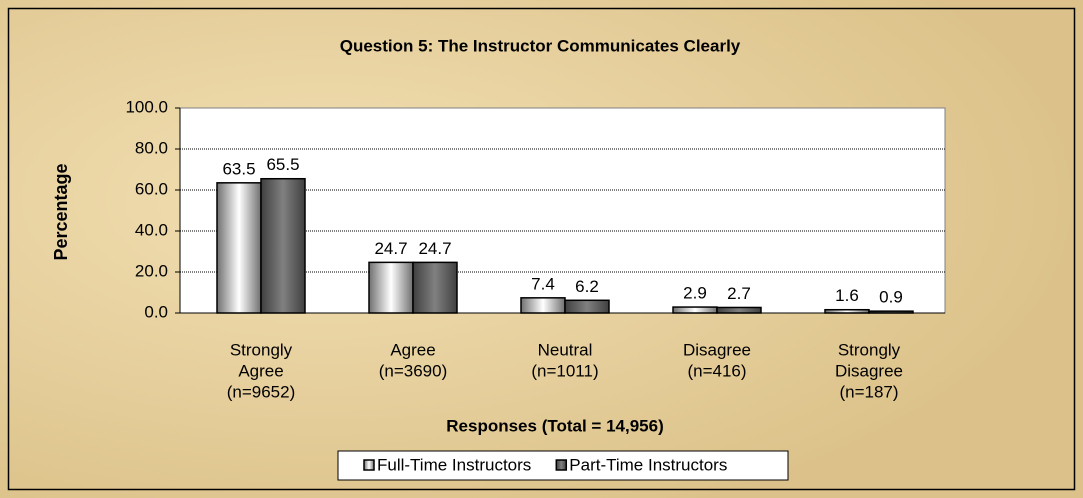 The image size is (1083, 498). What do you see at coordinates (238, 168) in the screenshot?
I see `data-label: 63.5` at bounding box center [238, 168].